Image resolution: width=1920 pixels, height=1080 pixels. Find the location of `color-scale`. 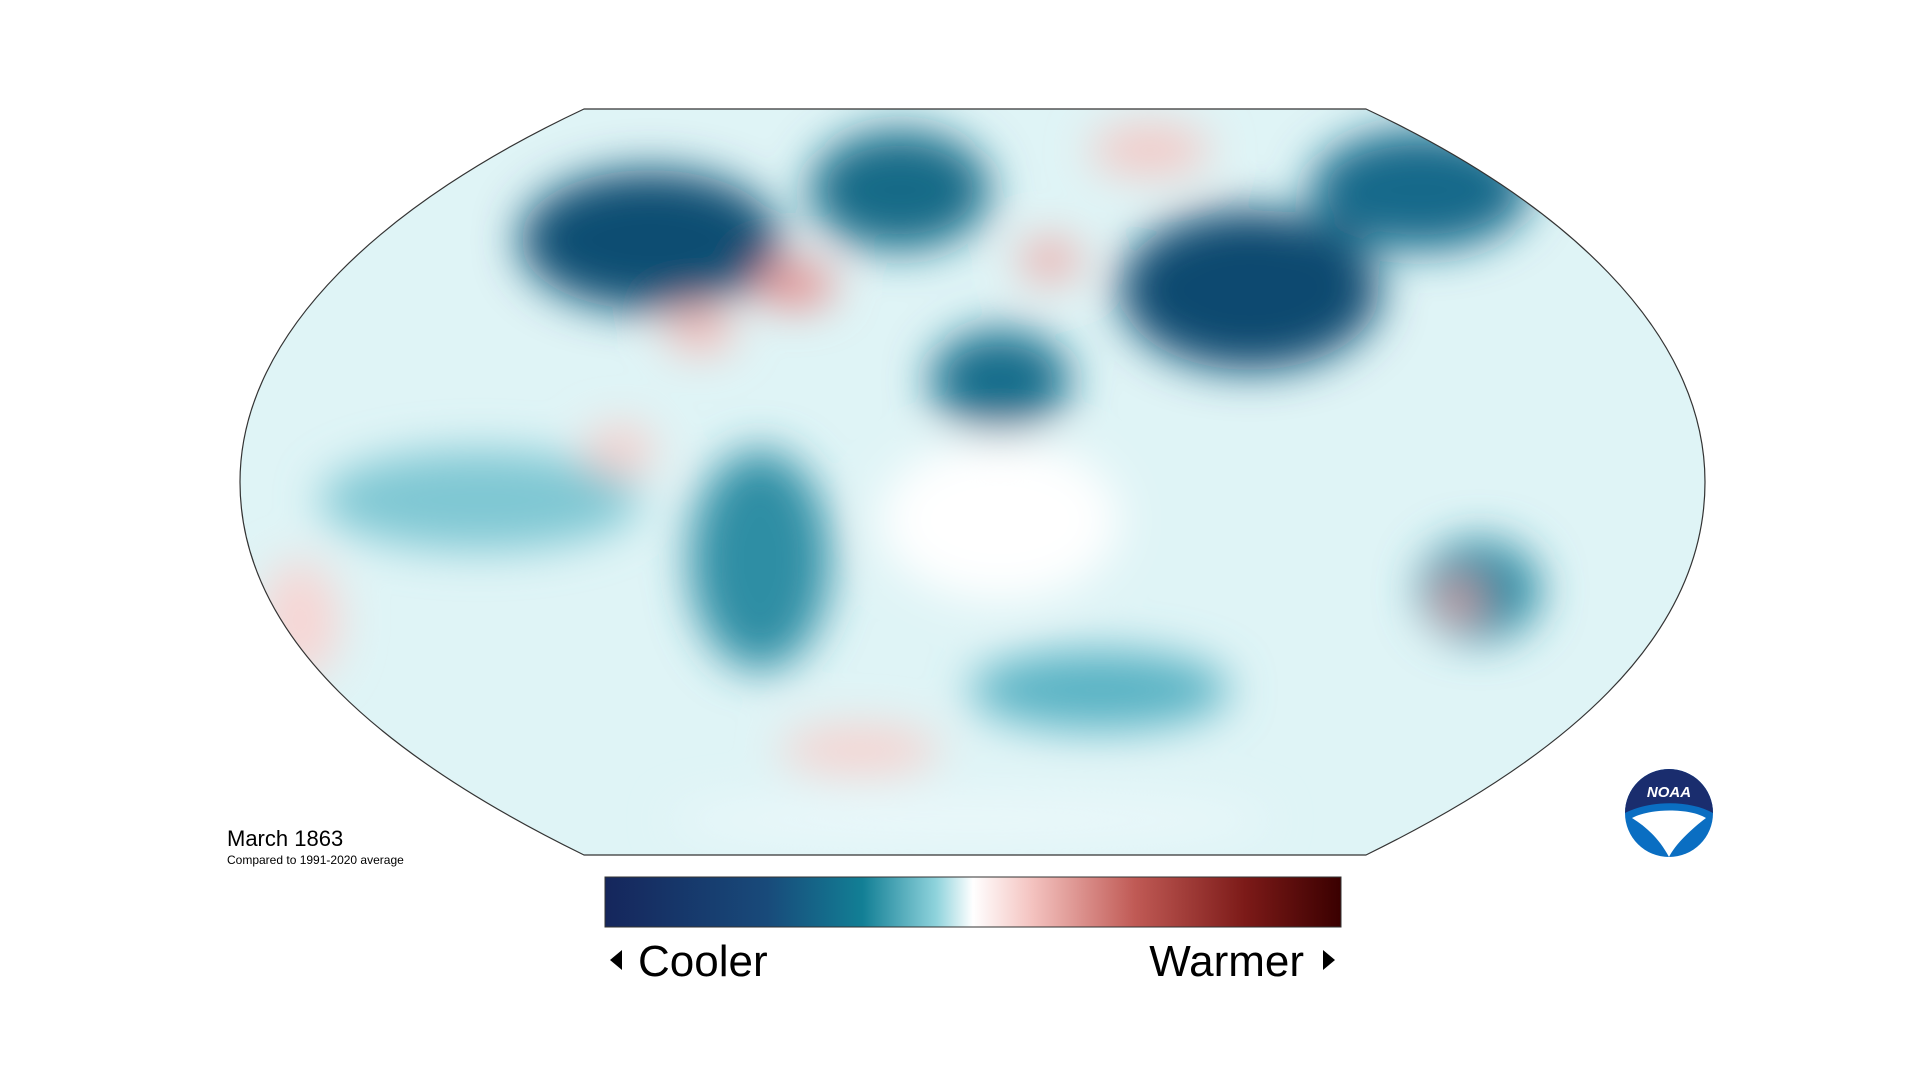

color-scale is located at coordinates (973, 902).